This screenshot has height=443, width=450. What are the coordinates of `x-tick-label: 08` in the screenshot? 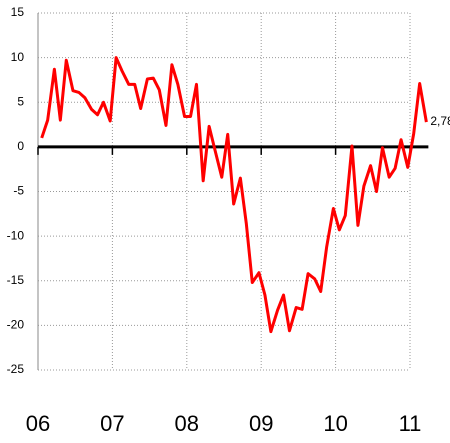 It's located at (187, 423).